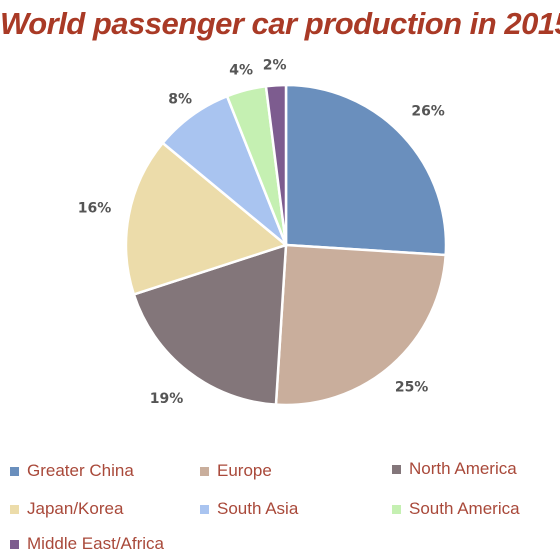  What do you see at coordinates (275, 65) in the screenshot?
I see `data-label: 2%` at bounding box center [275, 65].